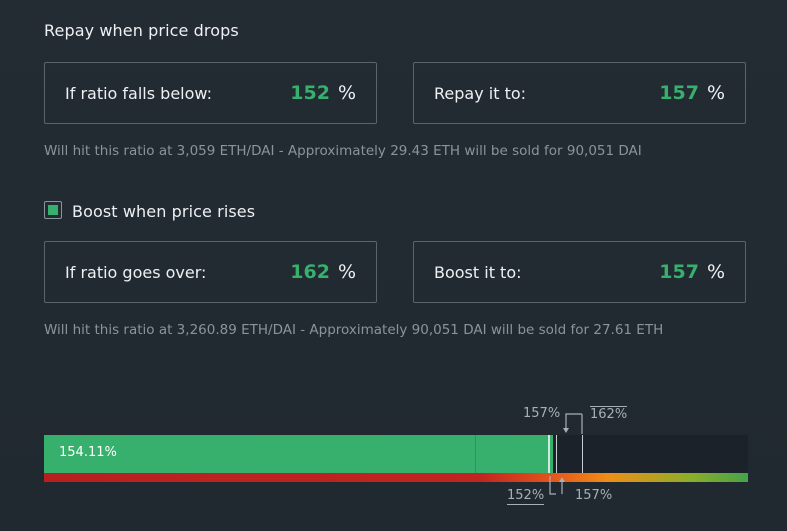 This screenshot has width=787, height=531. I want to click on repay-trigger-line, so click(475, 454).